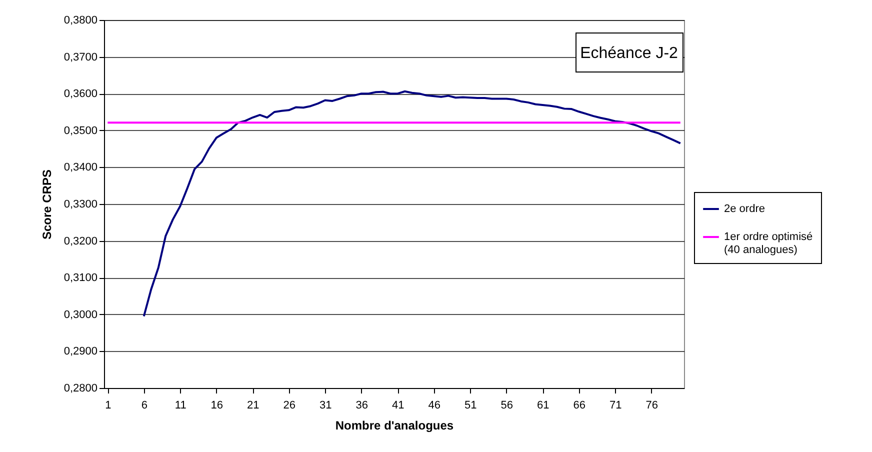 Image resolution: width=872 pixels, height=452 pixels. I want to click on y-tick-label: 0,3600, so click(81, 94).